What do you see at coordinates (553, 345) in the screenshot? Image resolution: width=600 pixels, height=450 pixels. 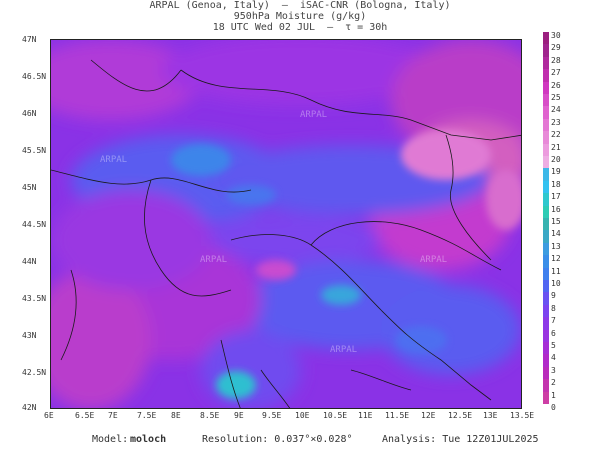 I see `colorbar-label: 5` at bounding box center [553, 345].